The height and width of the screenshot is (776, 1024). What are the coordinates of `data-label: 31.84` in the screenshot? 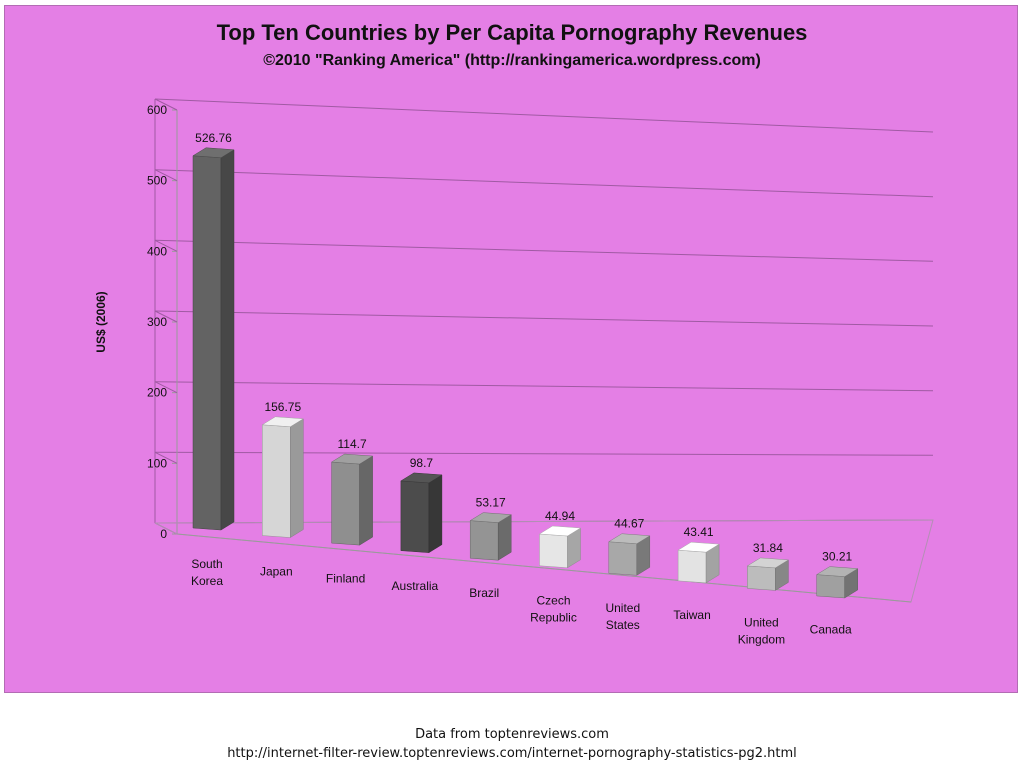 It's located at (768, 548).